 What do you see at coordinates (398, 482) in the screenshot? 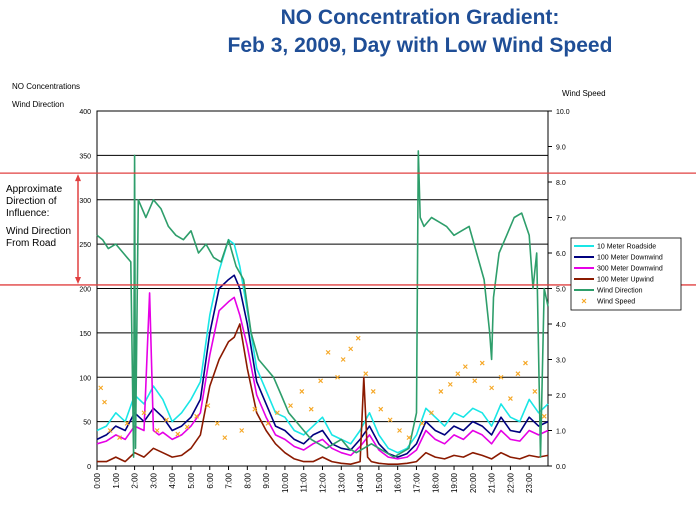
I see `x-tick-label: 16:00` at bounding box center [398, 482].